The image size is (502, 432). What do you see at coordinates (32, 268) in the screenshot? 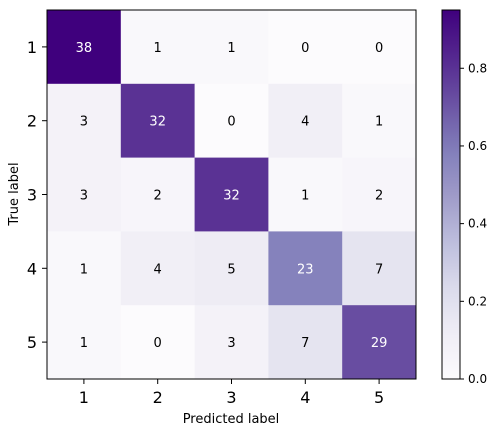
I see `y-tick-label: 4` at bounding box center [32, 268].